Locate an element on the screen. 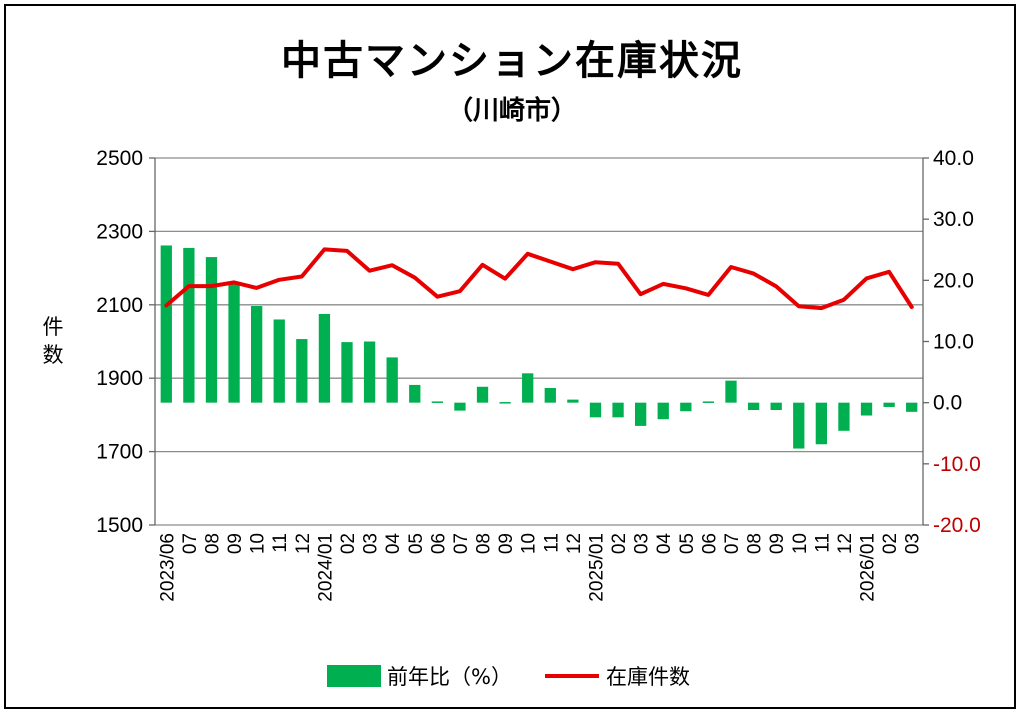  left-tick-label: 1700 is located at coordinates (119, 452).